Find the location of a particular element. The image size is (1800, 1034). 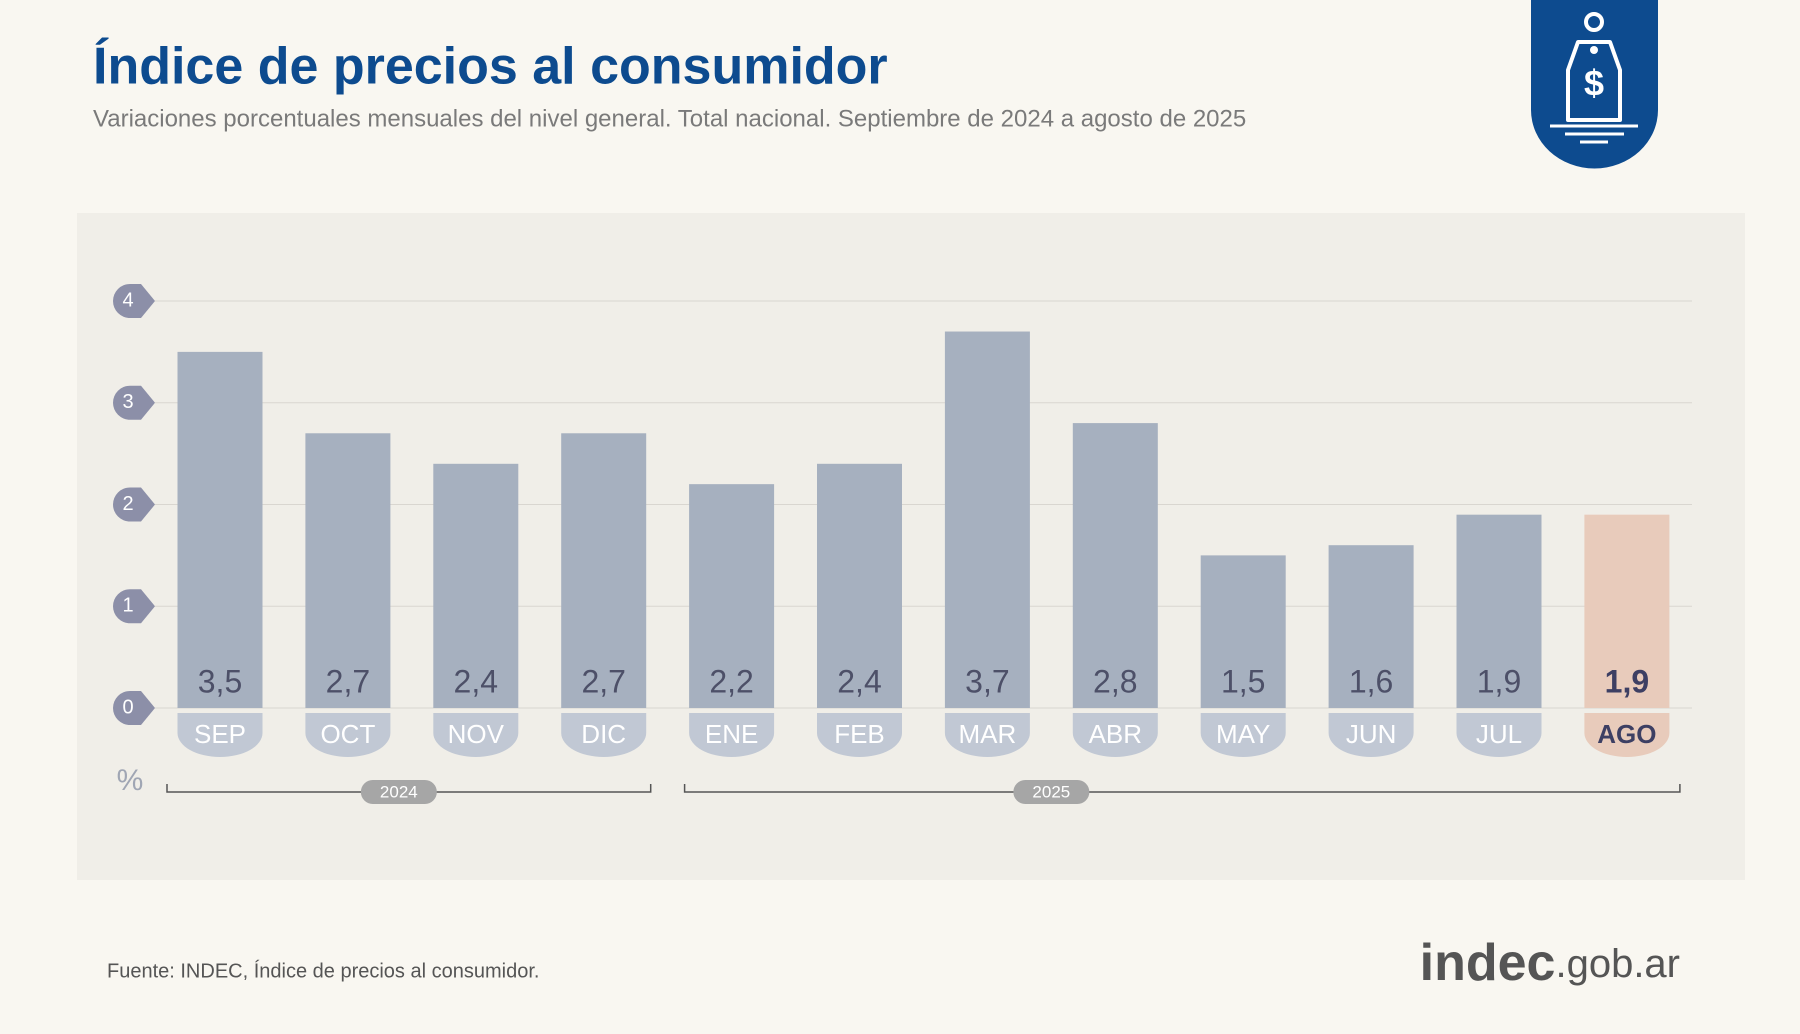

logo: indec.gob.ar is located at coordinates (1550, 963).